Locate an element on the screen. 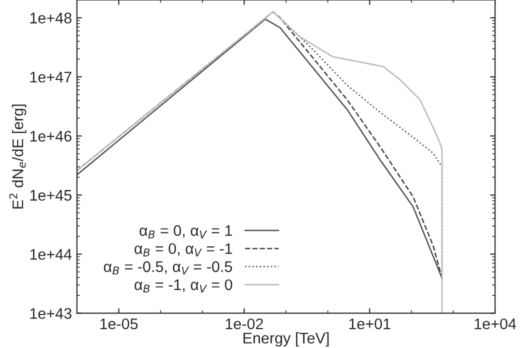 The width and height of the screenshot is (520, 348). x-tick-label: 1e-02 is located at coordinates (244, 324).